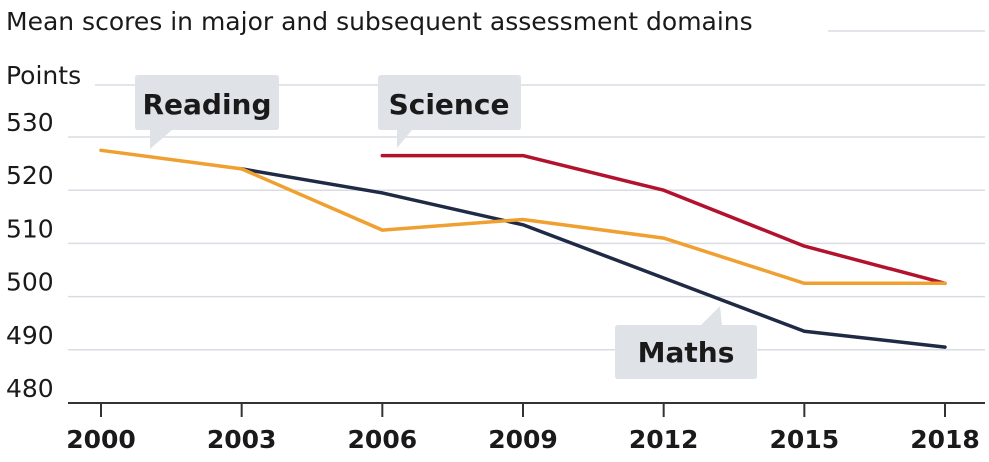  What do you see at coordinates (30, 122) in the screenshot?
I see `y-tick-label-530: 530` at bounding box center [30, 122].